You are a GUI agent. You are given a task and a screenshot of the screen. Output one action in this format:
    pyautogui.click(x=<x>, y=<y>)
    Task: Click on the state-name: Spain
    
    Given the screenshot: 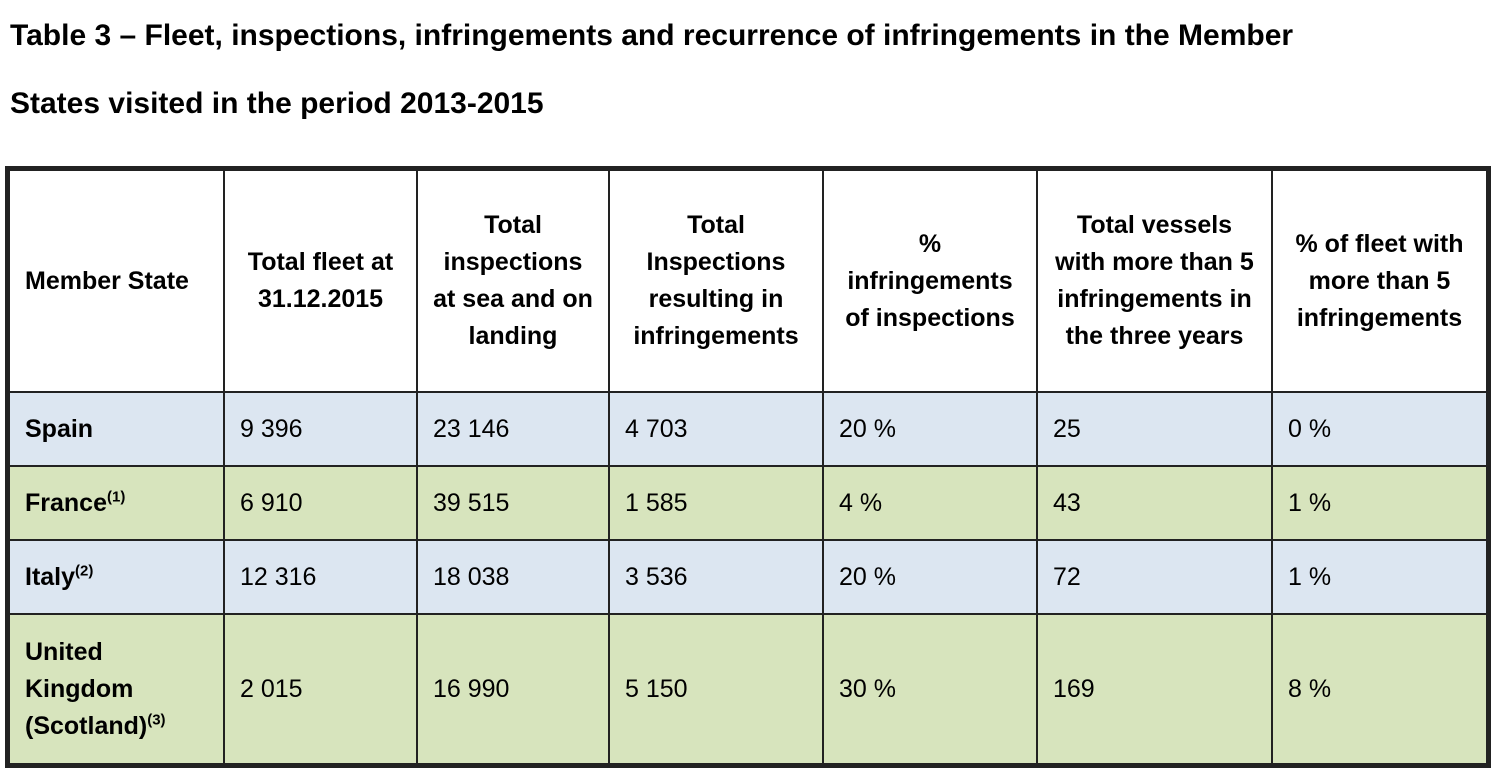 What is the action you would take?
    pyautogui.click(x=59, y=428)
    